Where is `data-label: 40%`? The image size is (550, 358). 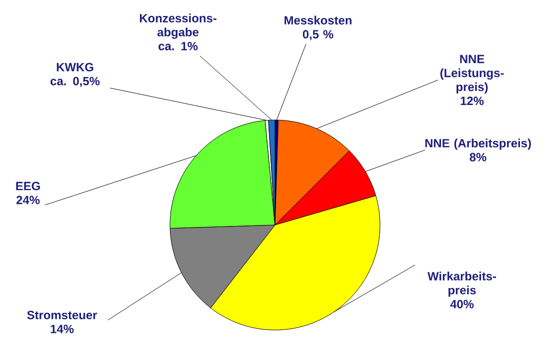
data-label: 40% is located at coordinates (462, 304).